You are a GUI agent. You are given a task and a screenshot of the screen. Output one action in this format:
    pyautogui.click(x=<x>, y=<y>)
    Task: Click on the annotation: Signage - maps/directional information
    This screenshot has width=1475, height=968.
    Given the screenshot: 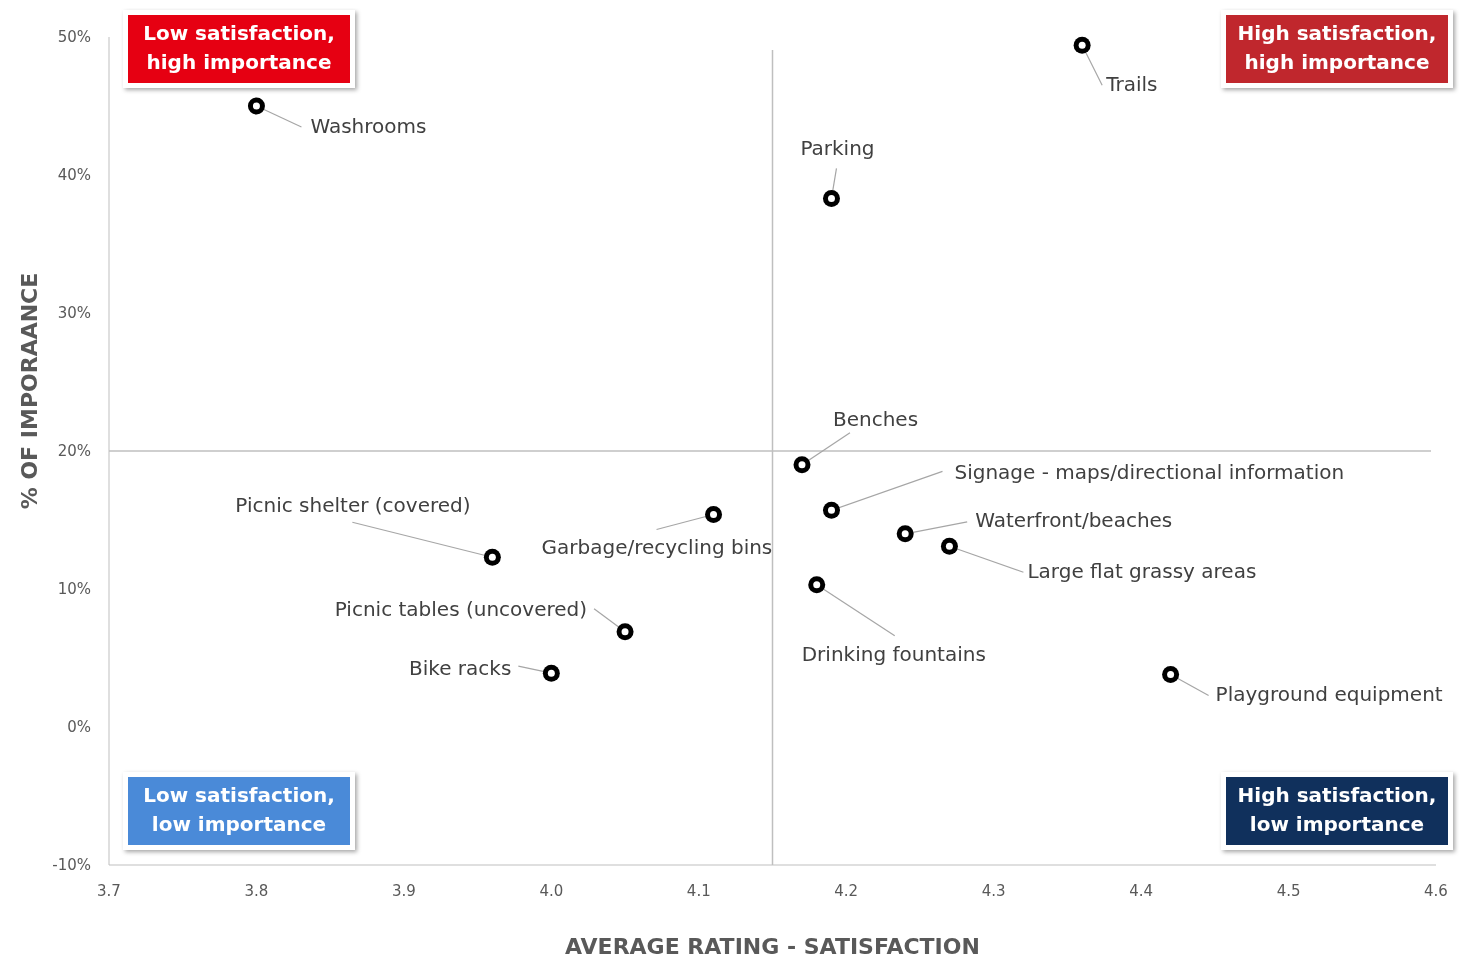 What is the action you would take?
    pyautogui.click(x=1149, y=471)
    